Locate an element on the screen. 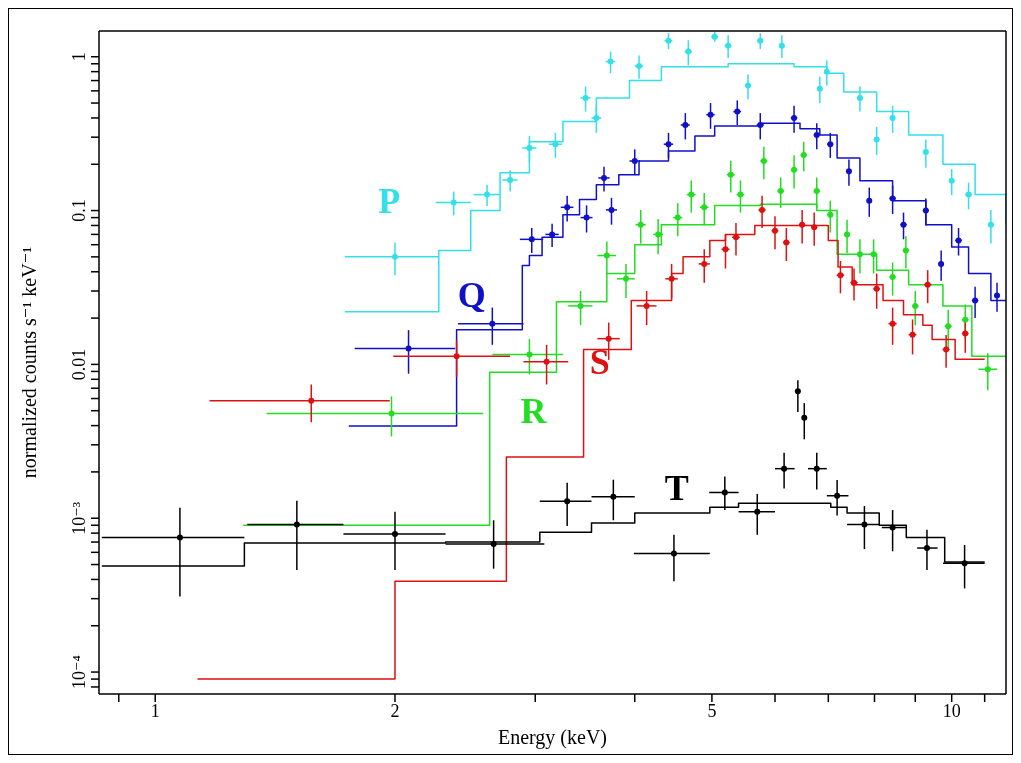 This screenshot has height=763, width=1021. y-tick-label: 10⁻³ is located at coordinates (79, 518).